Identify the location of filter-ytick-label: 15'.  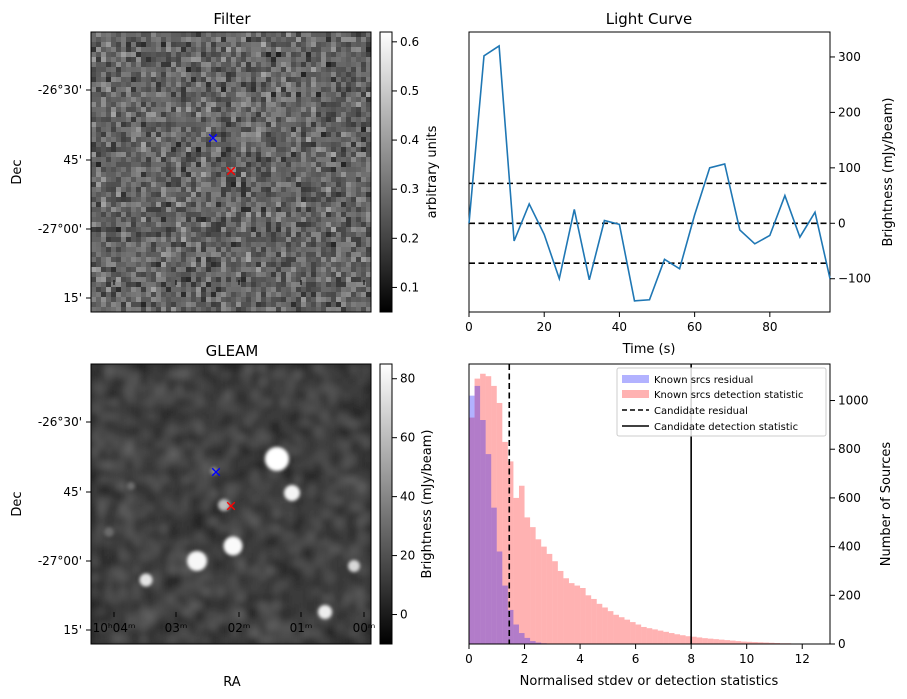
(72, 298).